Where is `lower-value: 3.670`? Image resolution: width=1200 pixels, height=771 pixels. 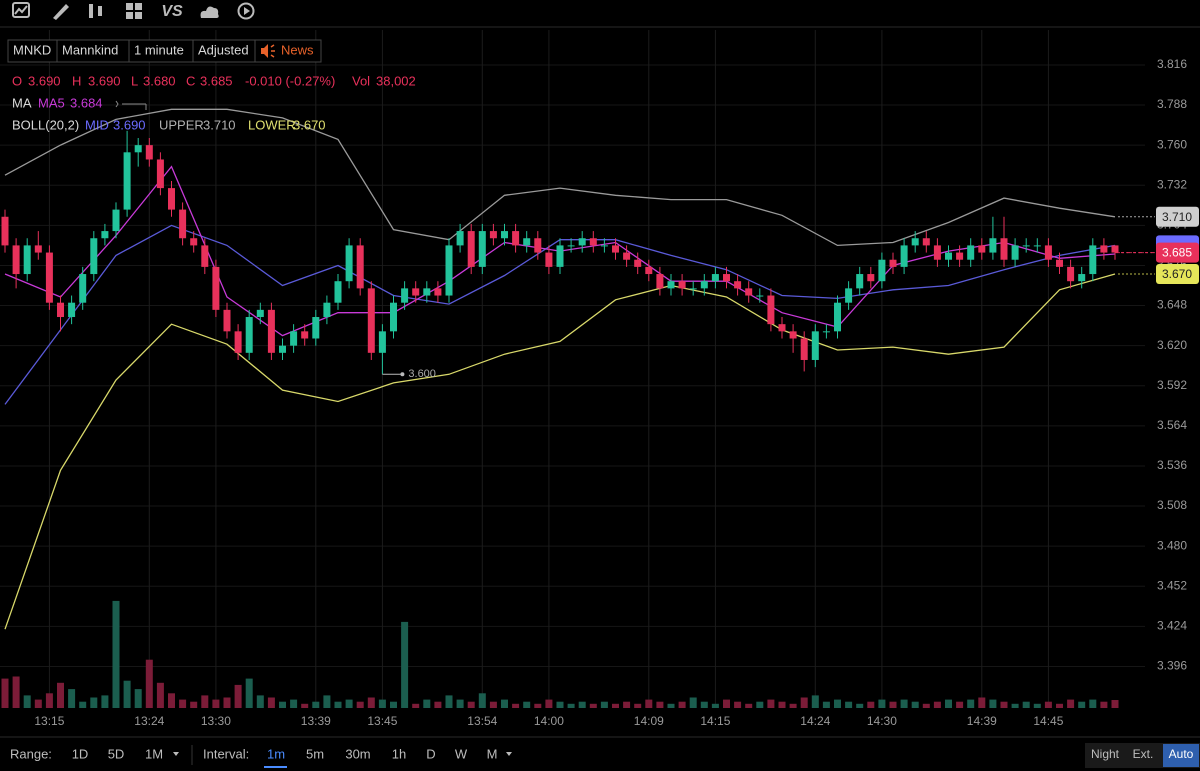 lower-value: 3.670 is located at coordinates (309, 124).